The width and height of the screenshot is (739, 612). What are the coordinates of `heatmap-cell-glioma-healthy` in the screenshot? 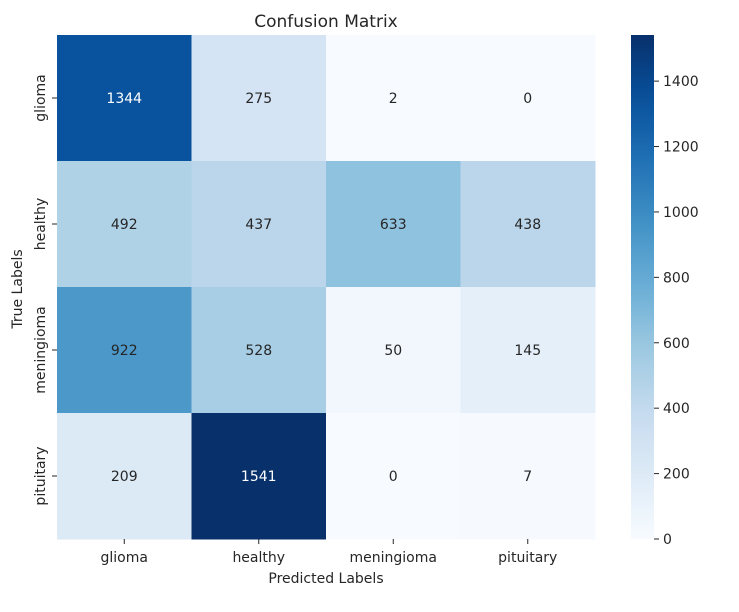 It's located at (259, 98).